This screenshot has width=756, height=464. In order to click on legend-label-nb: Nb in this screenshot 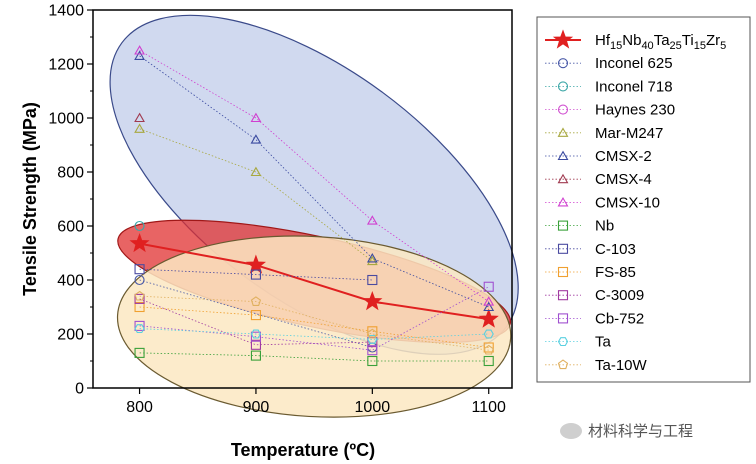, I will do `click(604, 226)`.